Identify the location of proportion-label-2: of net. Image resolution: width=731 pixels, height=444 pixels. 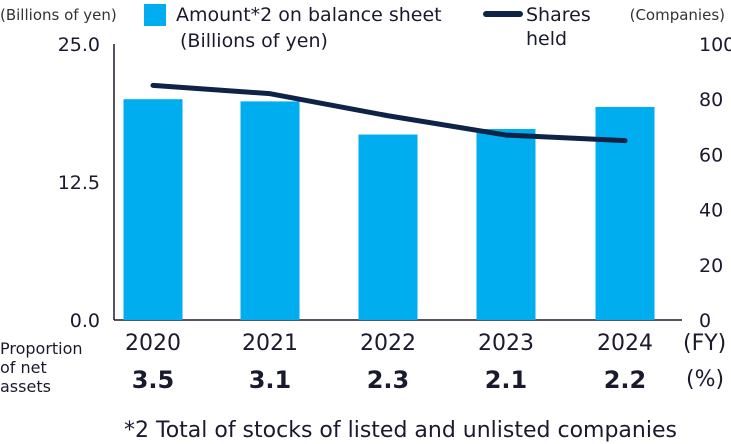
(23, 367).